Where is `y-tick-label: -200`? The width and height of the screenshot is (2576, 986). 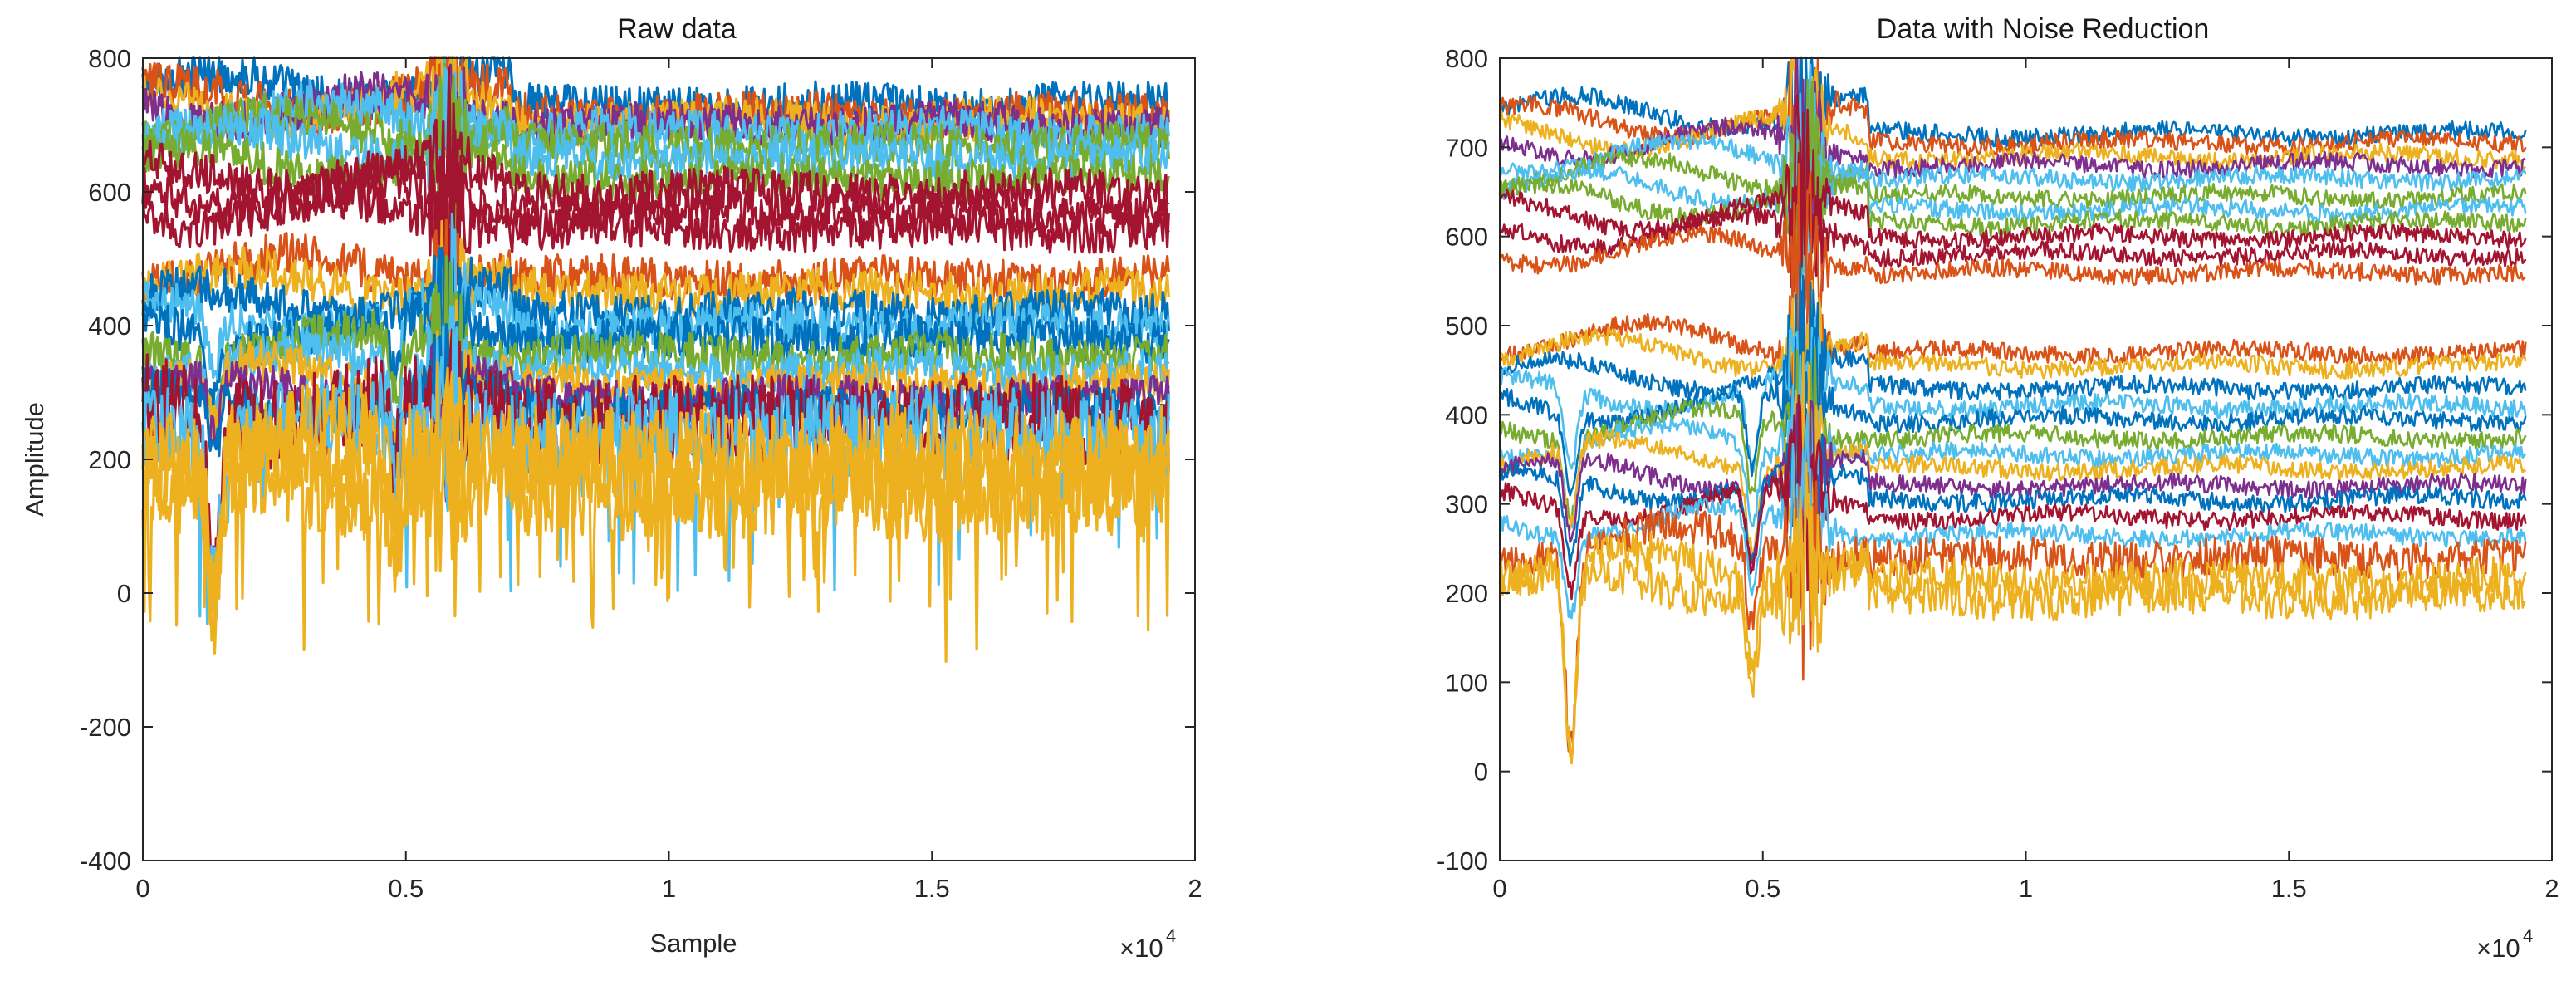 y-tick-label: -200 is located at coordinates (106, 728).